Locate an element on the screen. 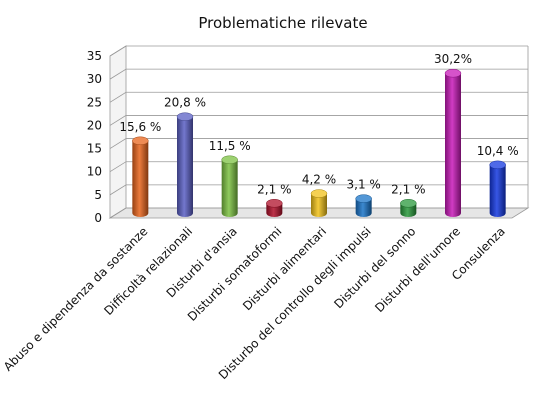 This screenshot has height=413, width=550. data-label: 20,8 % is located at coordinates (185, 103).